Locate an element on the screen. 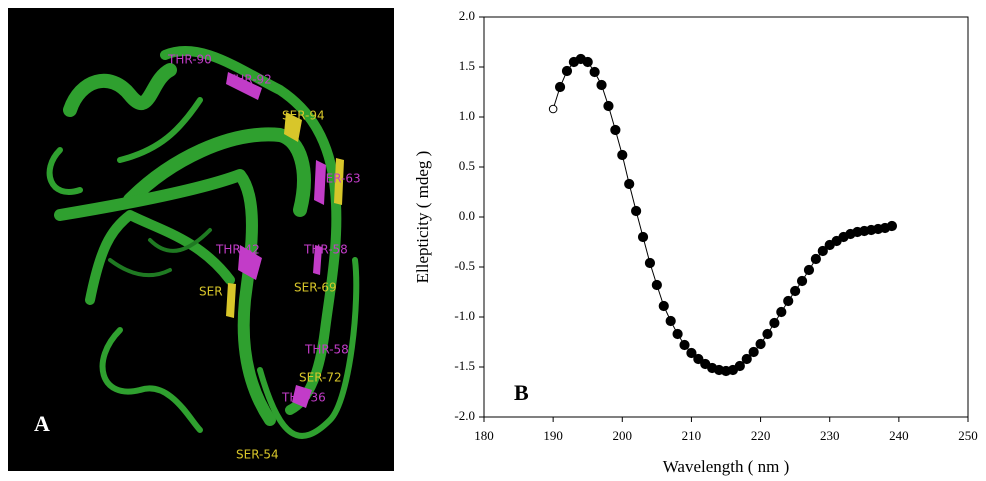  residue-label: SER-69 is located at coordinates (315, 288).